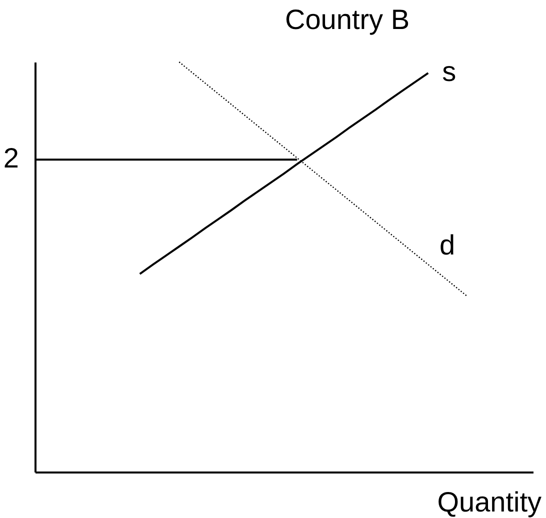 The image size is (546, 518). I want to click on chart-title: Country B, so click(347, 20).